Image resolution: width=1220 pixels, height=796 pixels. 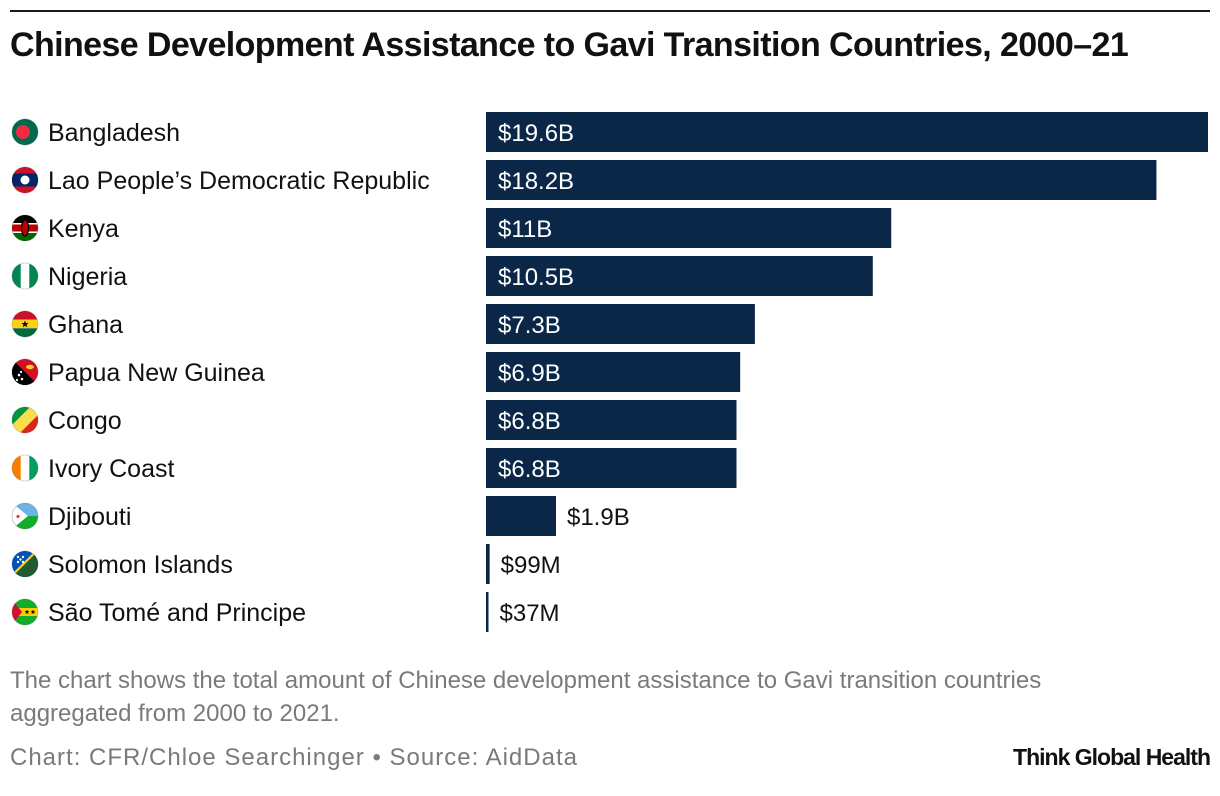 I want to click on nigeria-flag-icon, so click(x=25, y=276).